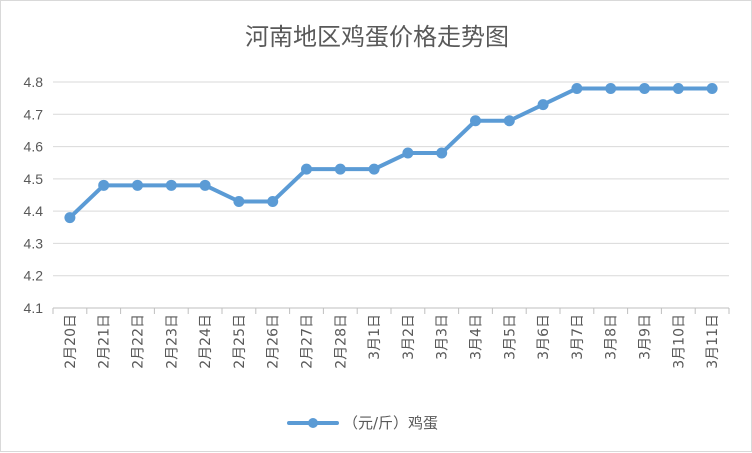 The image size is (752, 453). Describe the element at coordinates (139, 341) in the screenshot. I see `x-category-label: 2月22日` at that location.